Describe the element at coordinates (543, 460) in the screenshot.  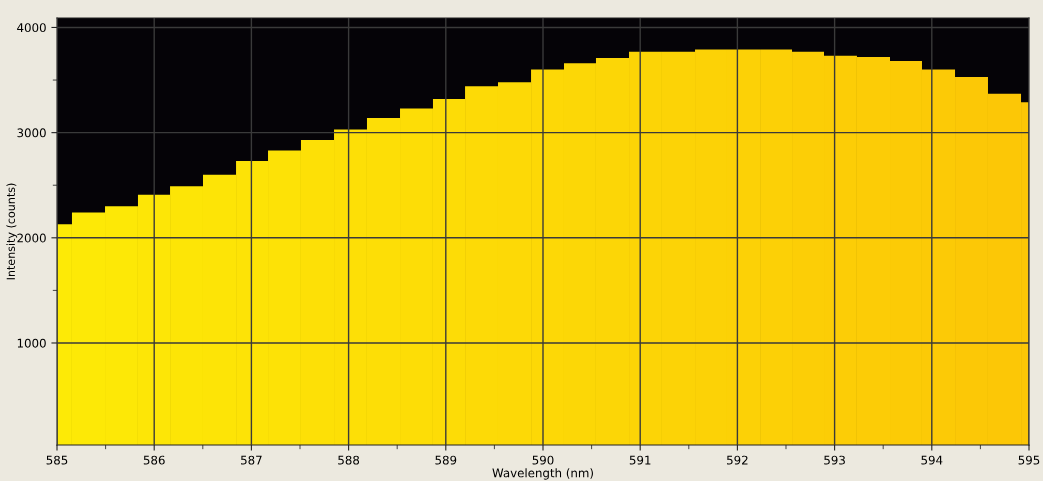
I see `x-tick-label: 590` at that location.